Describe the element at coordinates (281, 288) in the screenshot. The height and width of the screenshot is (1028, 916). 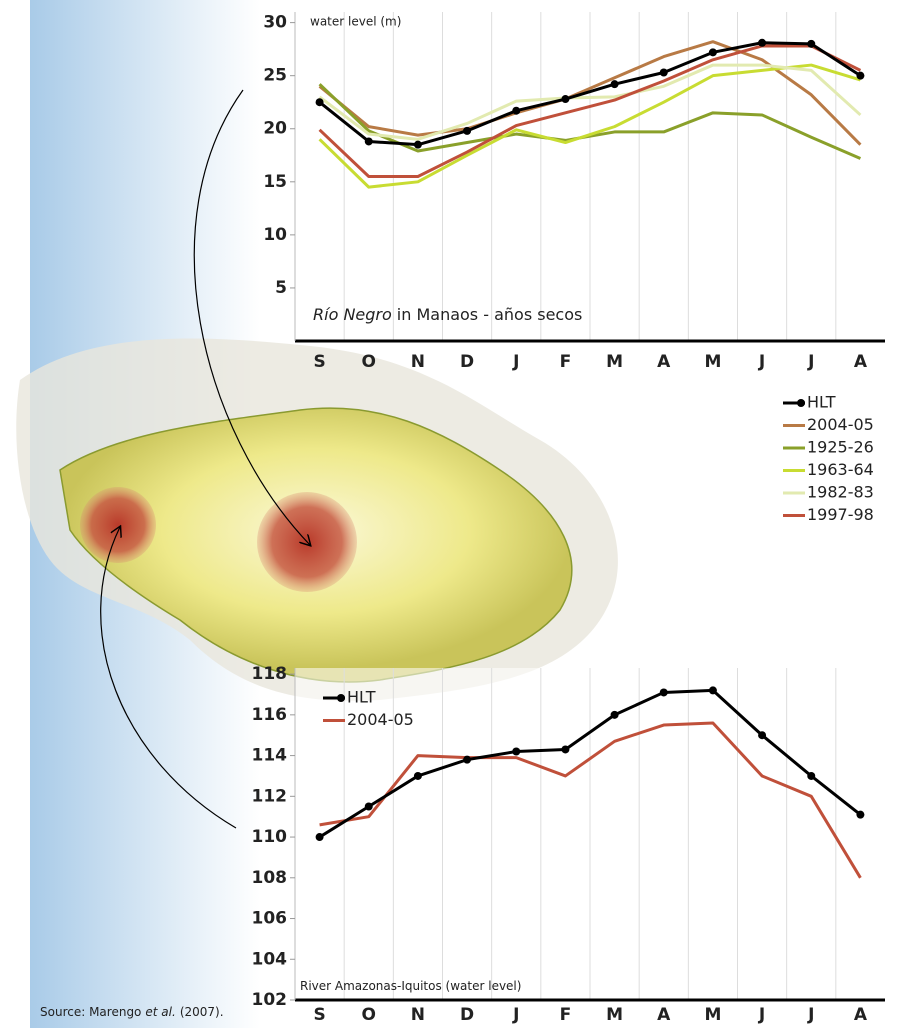
I see `y-tick-label: 5` at that location.